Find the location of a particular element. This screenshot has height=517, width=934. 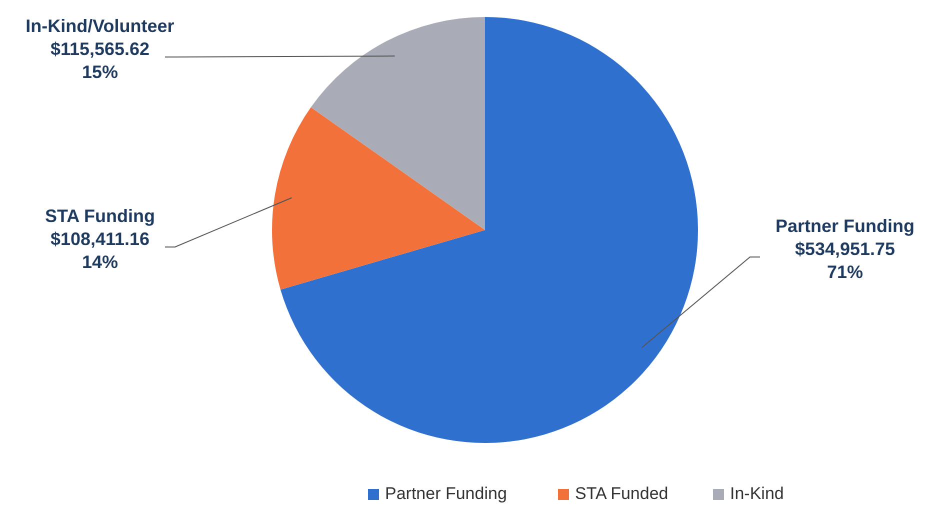

legend-label: In-Kind is located at coordinates (757, 493).